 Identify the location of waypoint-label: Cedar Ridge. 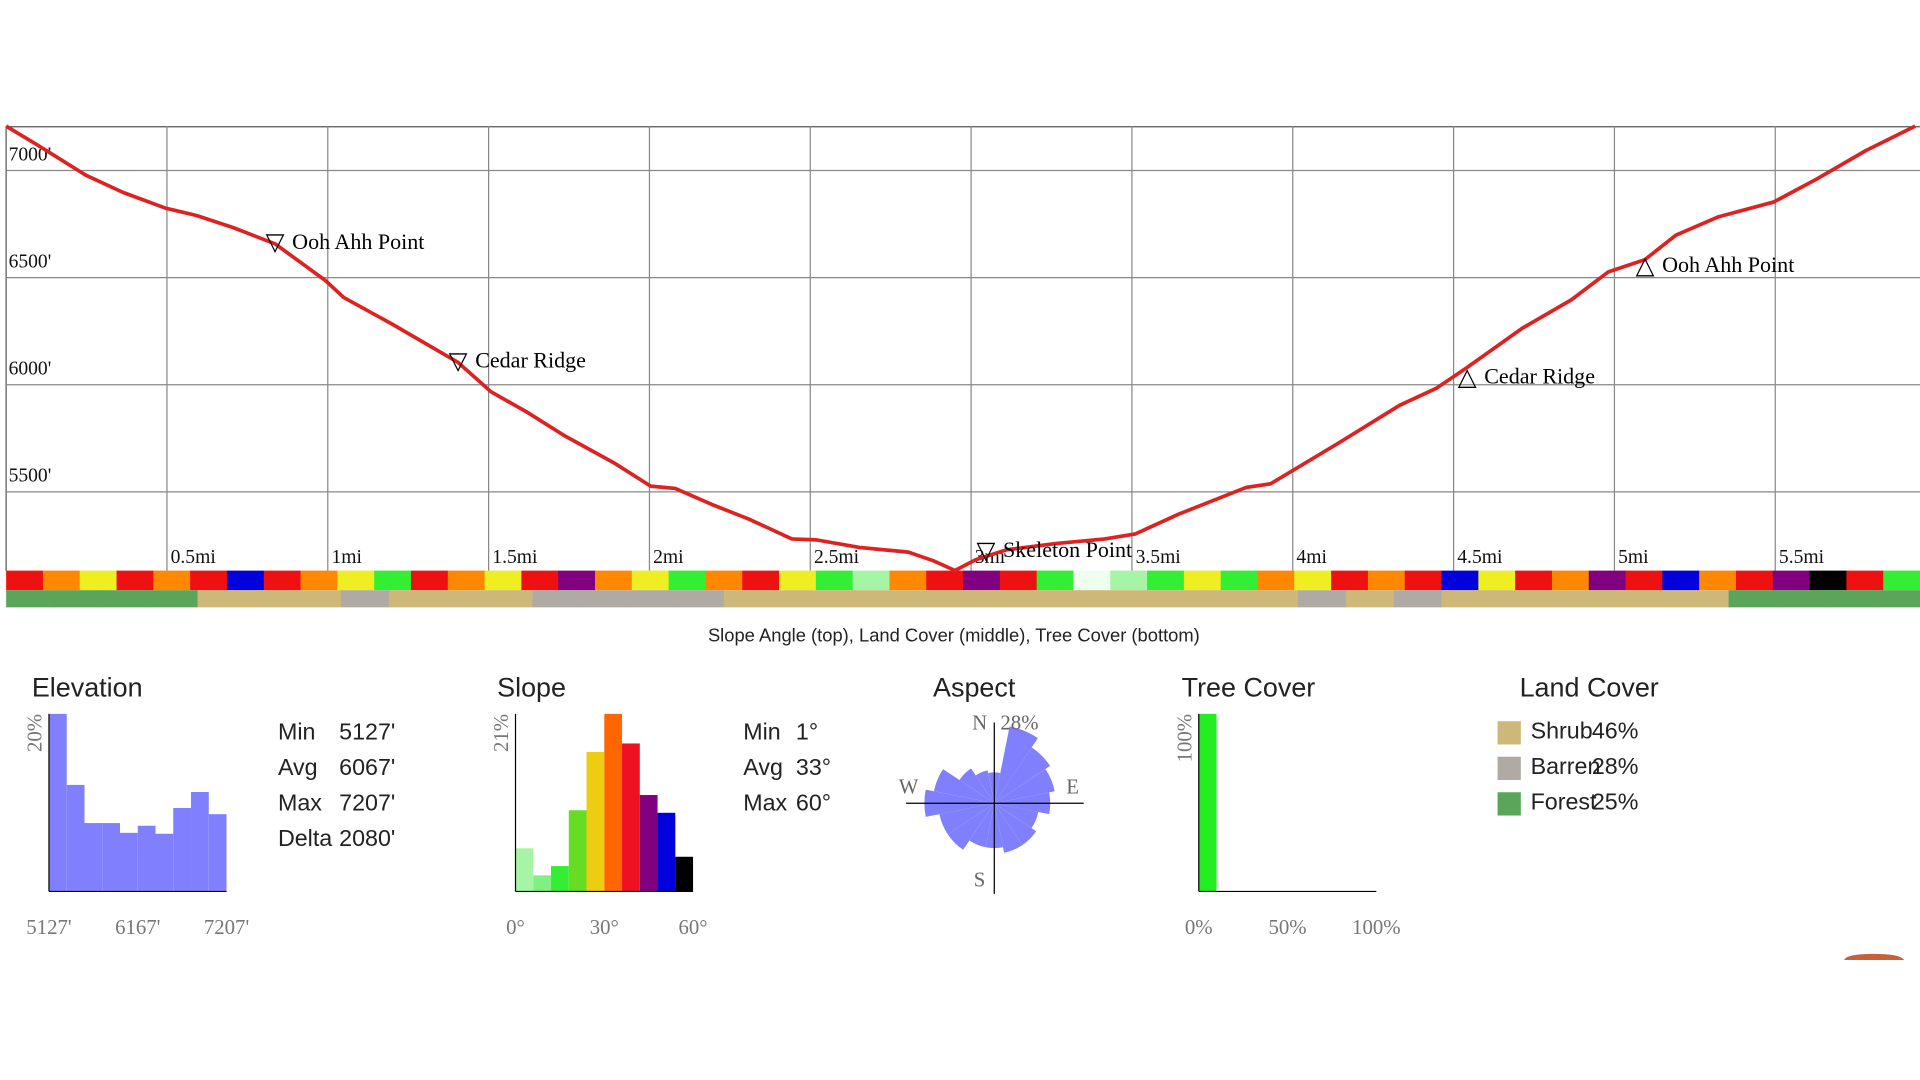
(530, 360).